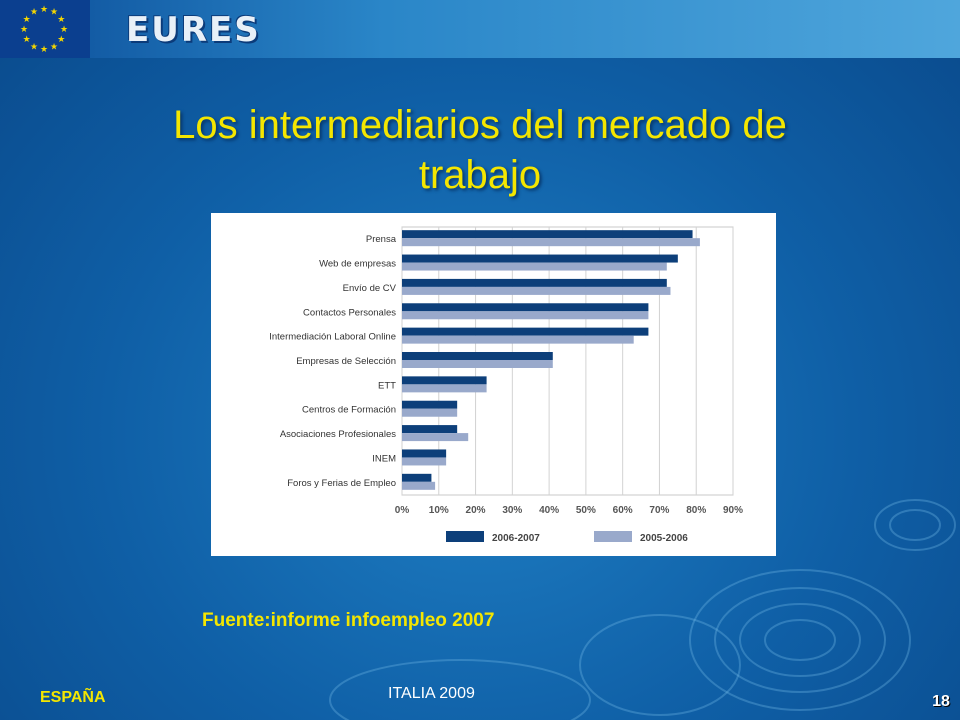 This screenshot has width=960, height=720. What do you see at coordinates (480, 175) in the screenshot?
I see `slide-title-line2: trabajo` at bounding box center [480, 175].